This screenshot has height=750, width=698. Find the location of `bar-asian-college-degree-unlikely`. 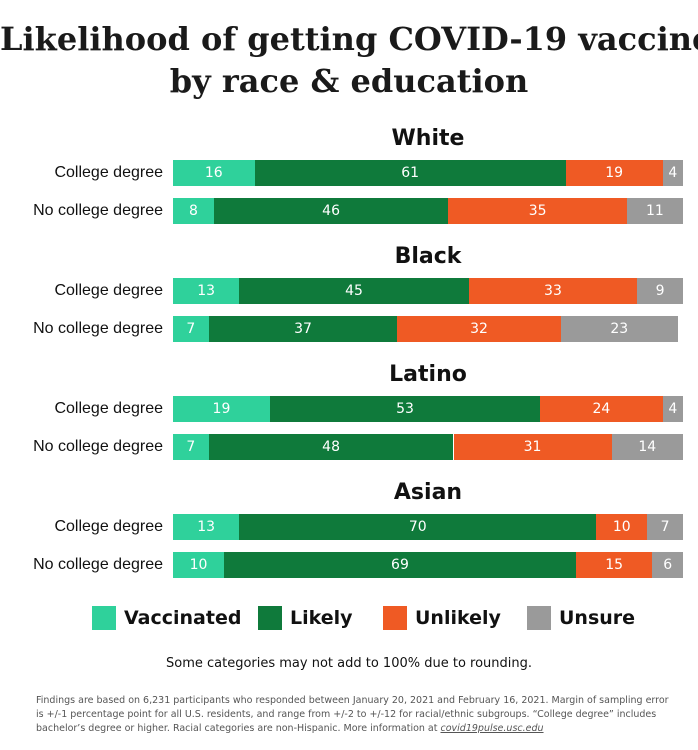

bar-asian-college-degree-unlikely is located at coordinates (622, 527).